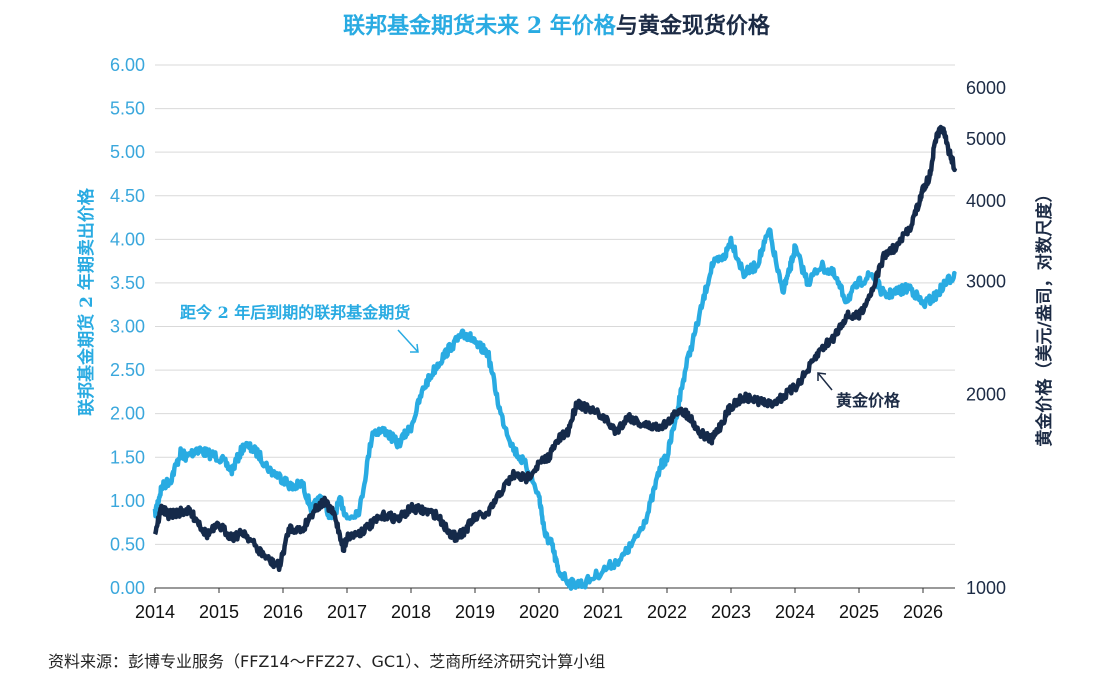 Image resolution: width=1113 pixels, height=697 pixels. Describe the element at coordinates (127, 65) in the screenshot. I see `left-tick-label: 6.00` at that location.